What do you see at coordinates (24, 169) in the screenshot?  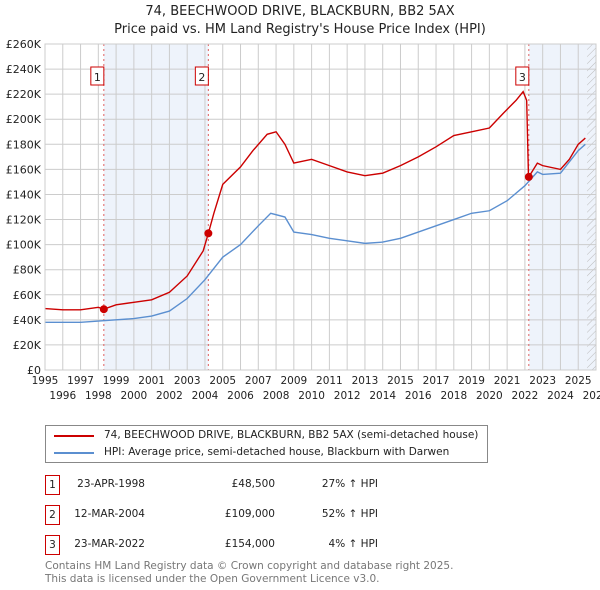 I see `y-tick-label: £160K` at bounding box center [24, 169].